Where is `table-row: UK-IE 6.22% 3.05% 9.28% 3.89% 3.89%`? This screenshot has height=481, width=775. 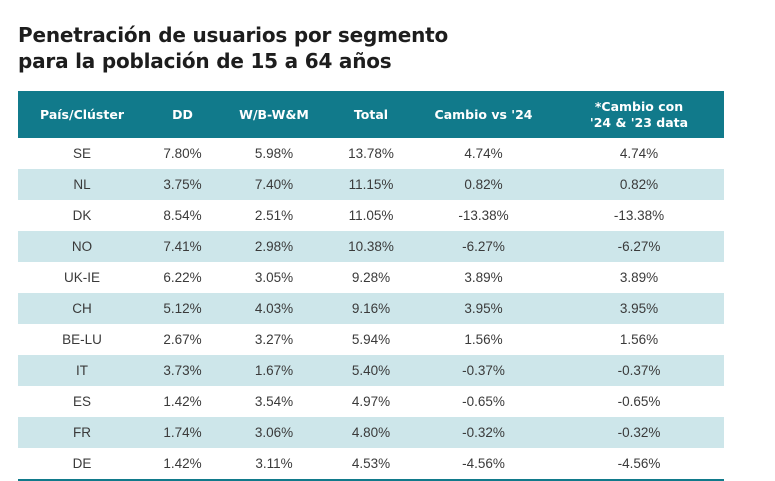
table-row: UK-IE 6.22% 3.05% 9.28% 3.89% 3.89% is located at coordinates (371, 277).